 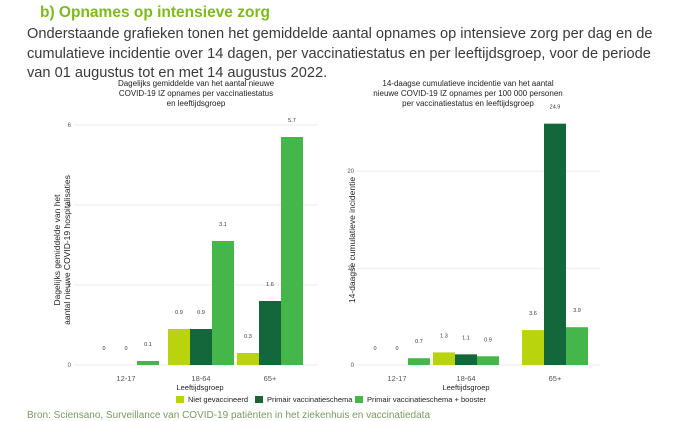 What do you see at coordinates (155, 12) in the screenshot?
I see `section-heading: b) Opnames op intensieve zorg` at bounding box center [155, 12].